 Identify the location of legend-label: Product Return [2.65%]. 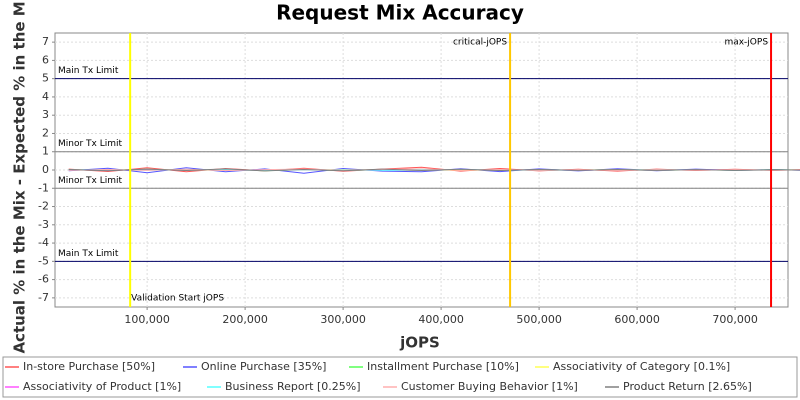
(687, 386).